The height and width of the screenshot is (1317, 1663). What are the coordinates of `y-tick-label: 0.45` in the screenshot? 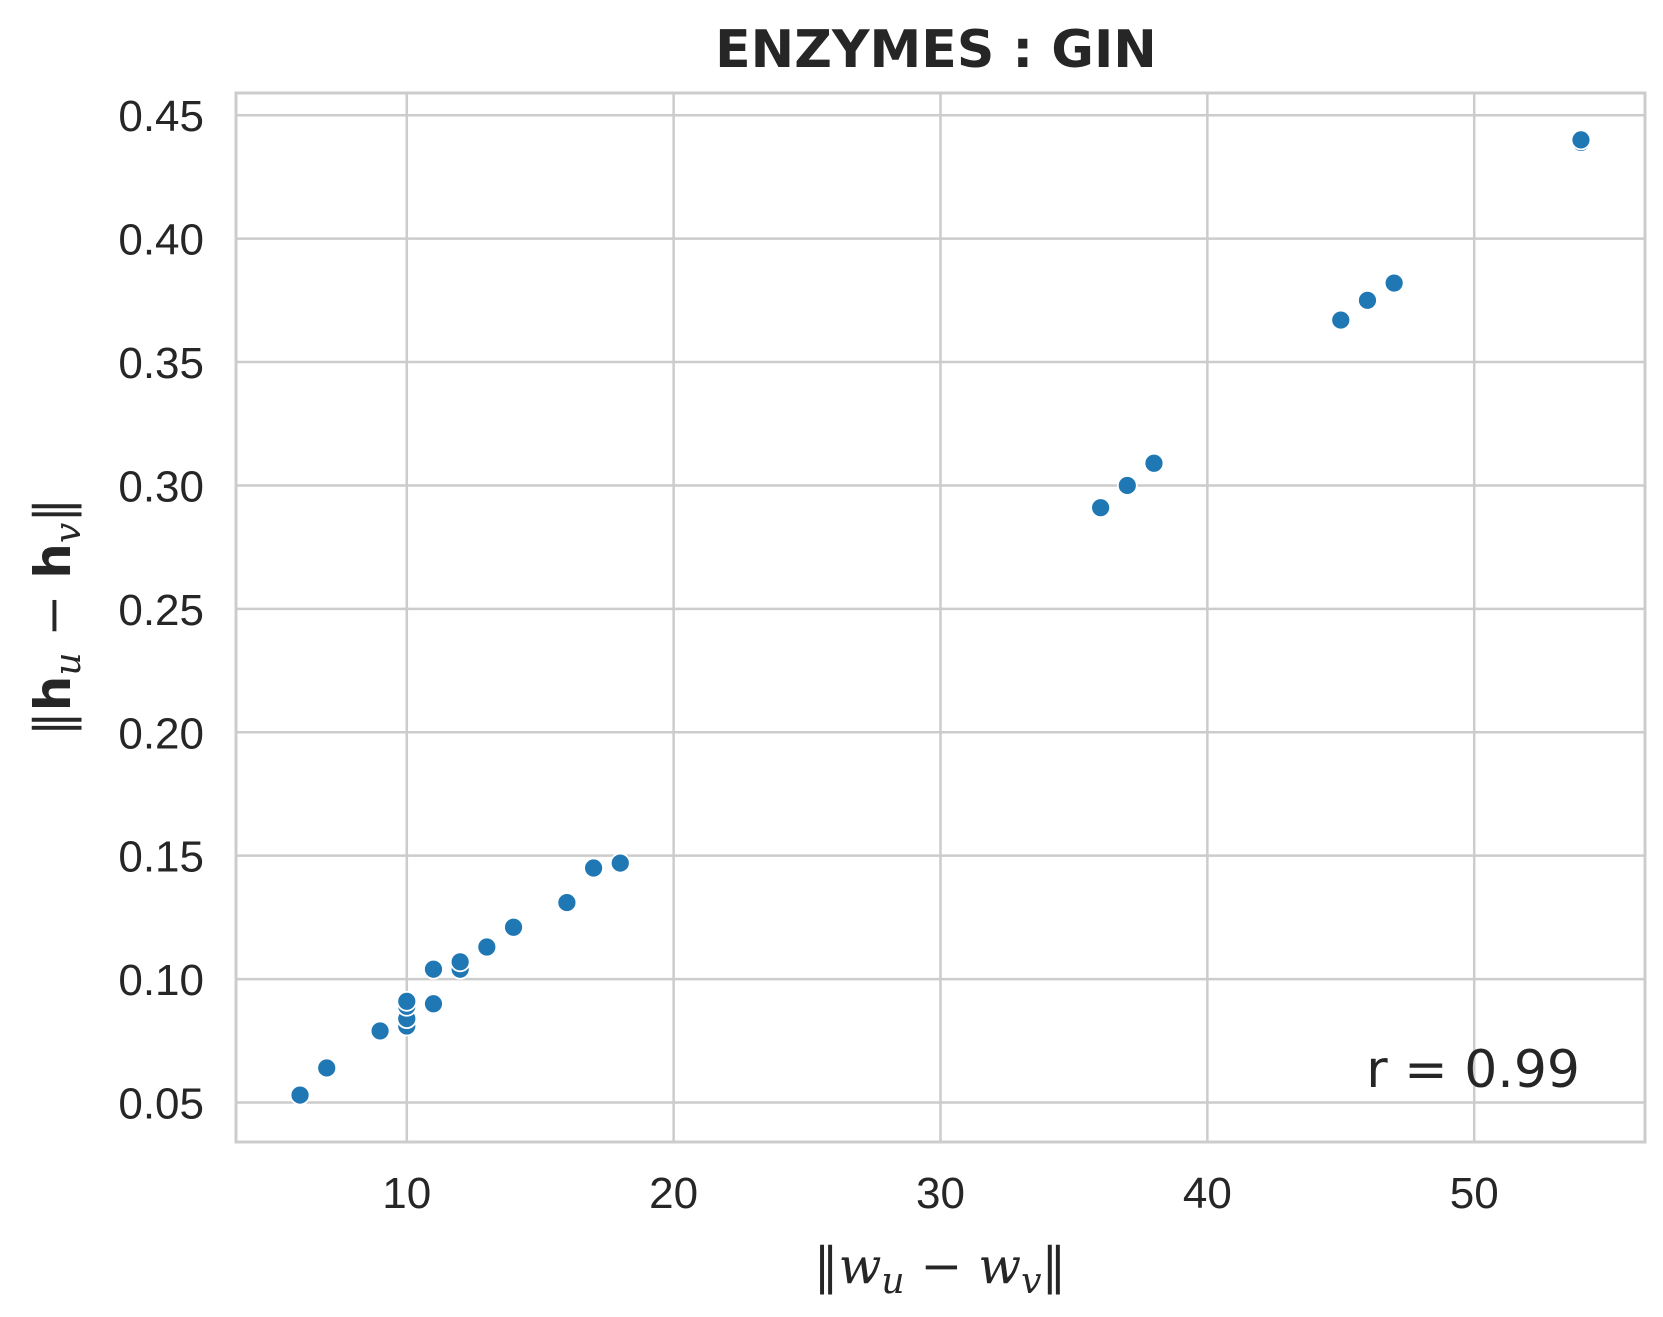 It's located at (161, 116).